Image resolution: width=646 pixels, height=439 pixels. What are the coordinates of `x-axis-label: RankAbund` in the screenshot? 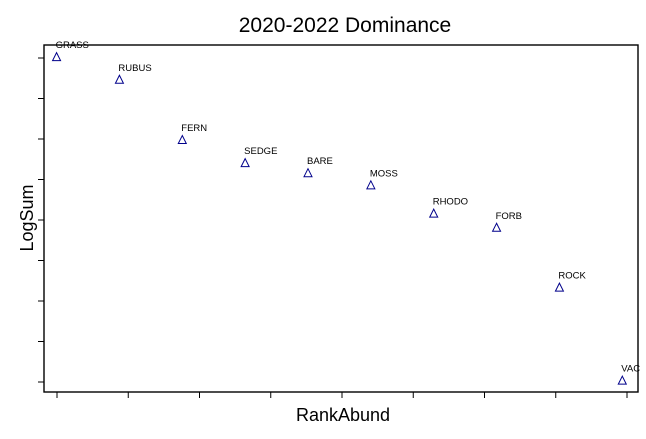 It's located at (343, 415).